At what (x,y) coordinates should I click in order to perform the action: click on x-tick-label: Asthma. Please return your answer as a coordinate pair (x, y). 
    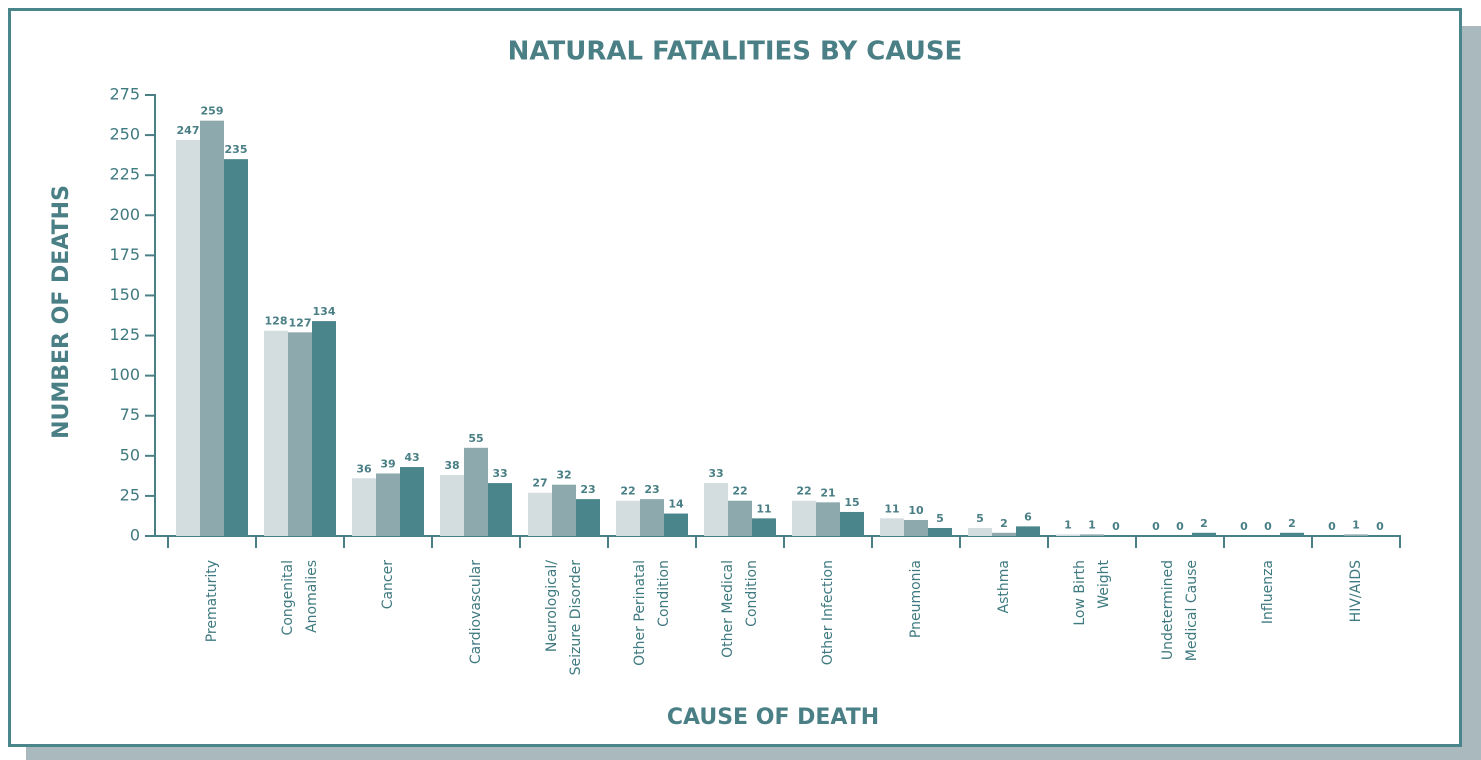
    Looking at the image, I should click on (1004, 586).